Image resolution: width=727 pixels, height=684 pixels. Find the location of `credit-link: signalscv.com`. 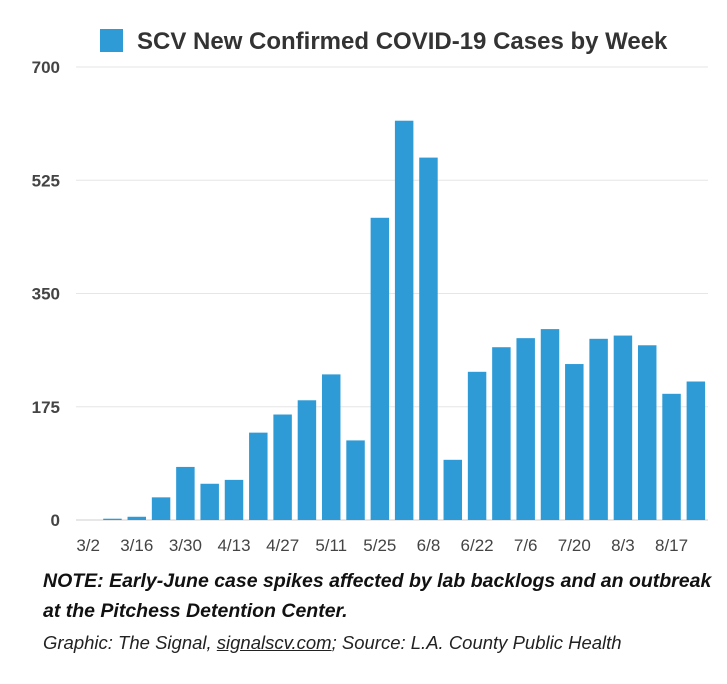

credit-link: signalscv.com is located at coordinates (274, 642).